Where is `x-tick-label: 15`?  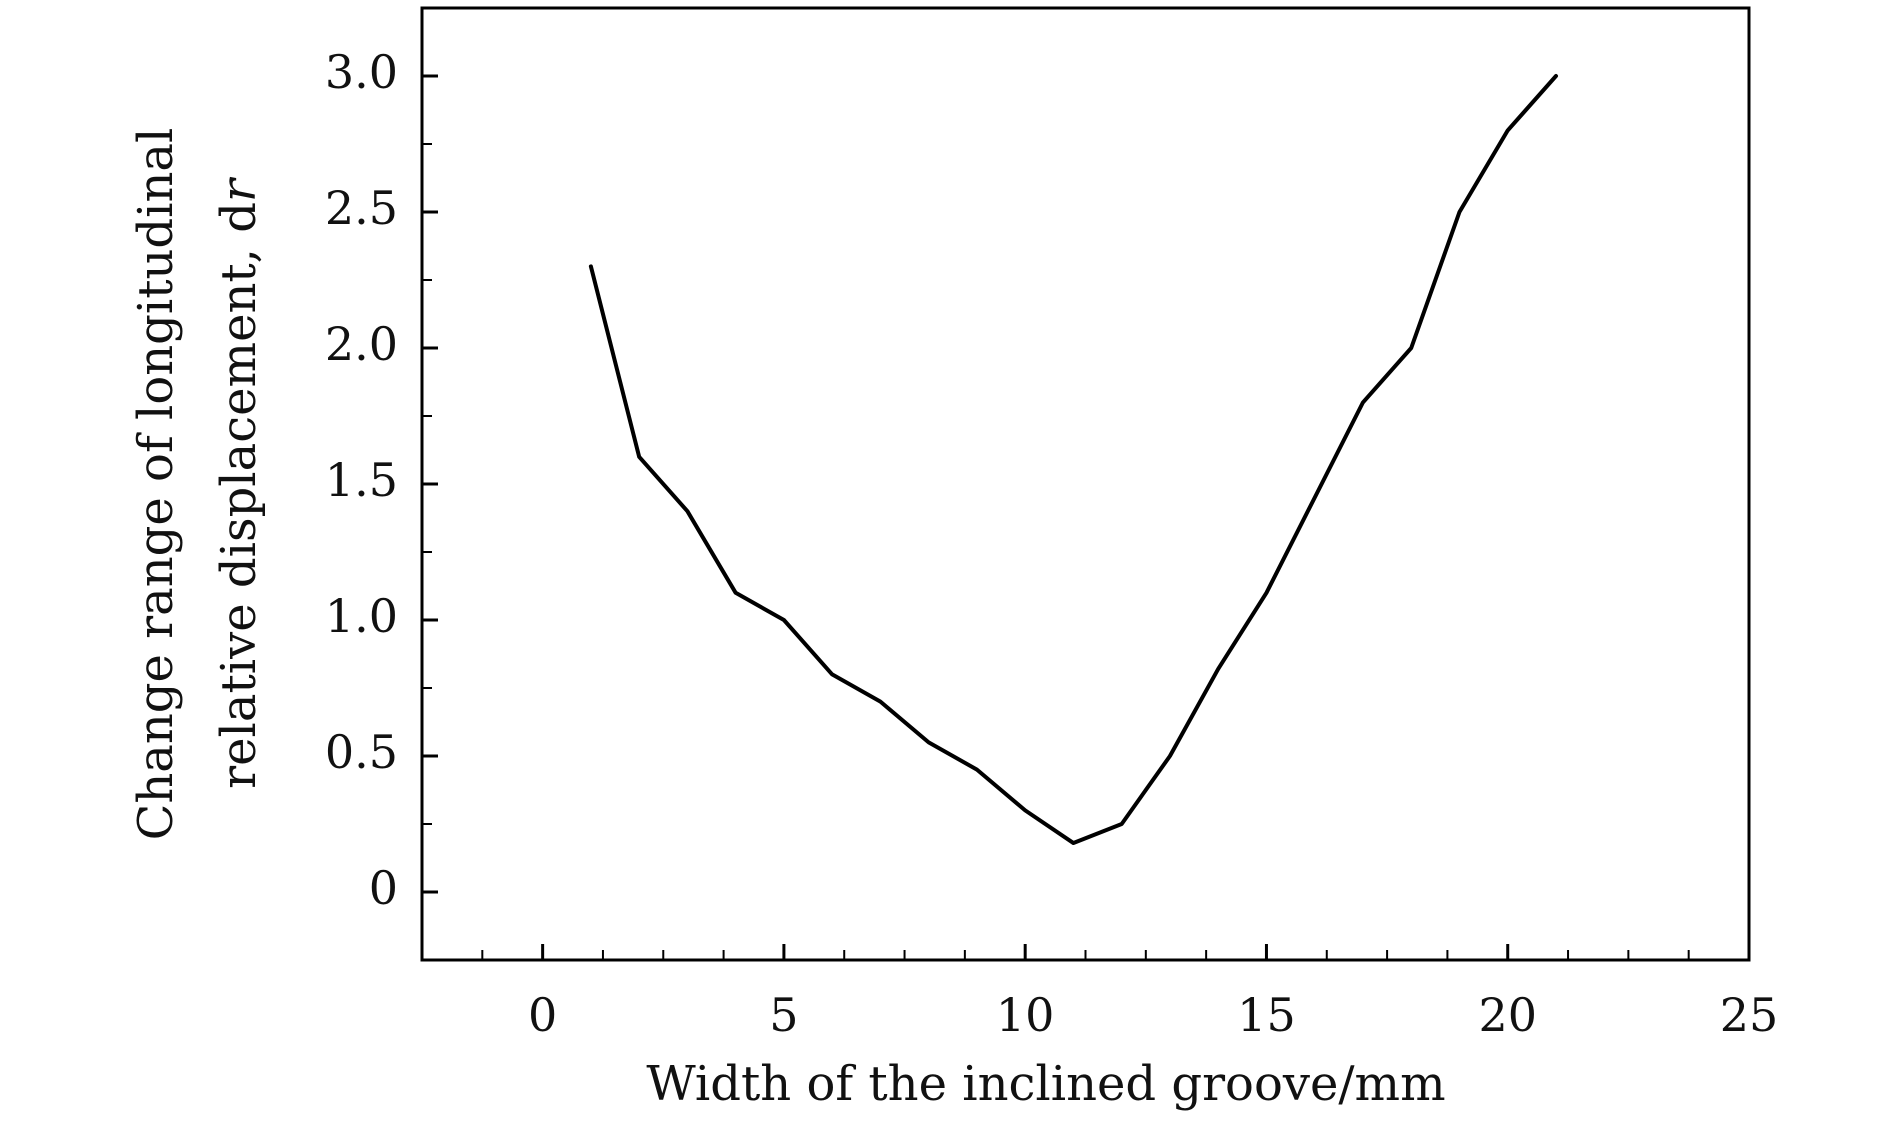
x-tick-label: 15 is located at coordinates (1266, 1015).